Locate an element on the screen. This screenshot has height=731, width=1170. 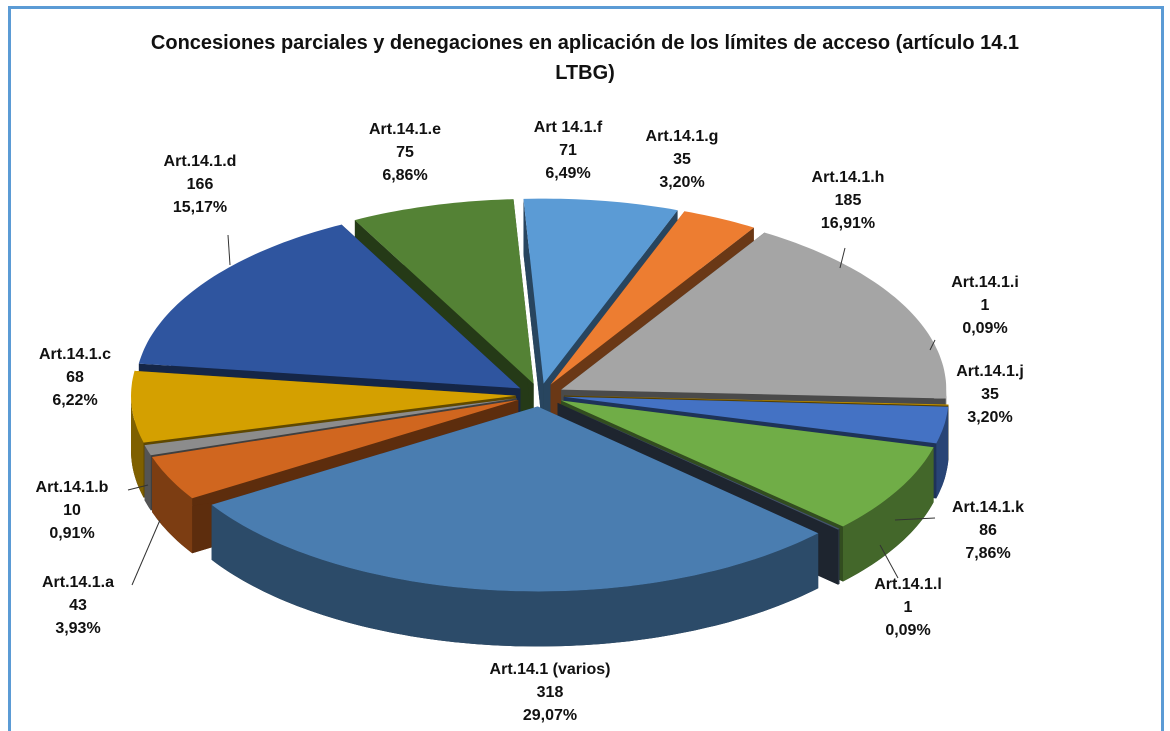
data-label-value: 318 is located at coordinates (550, 692).